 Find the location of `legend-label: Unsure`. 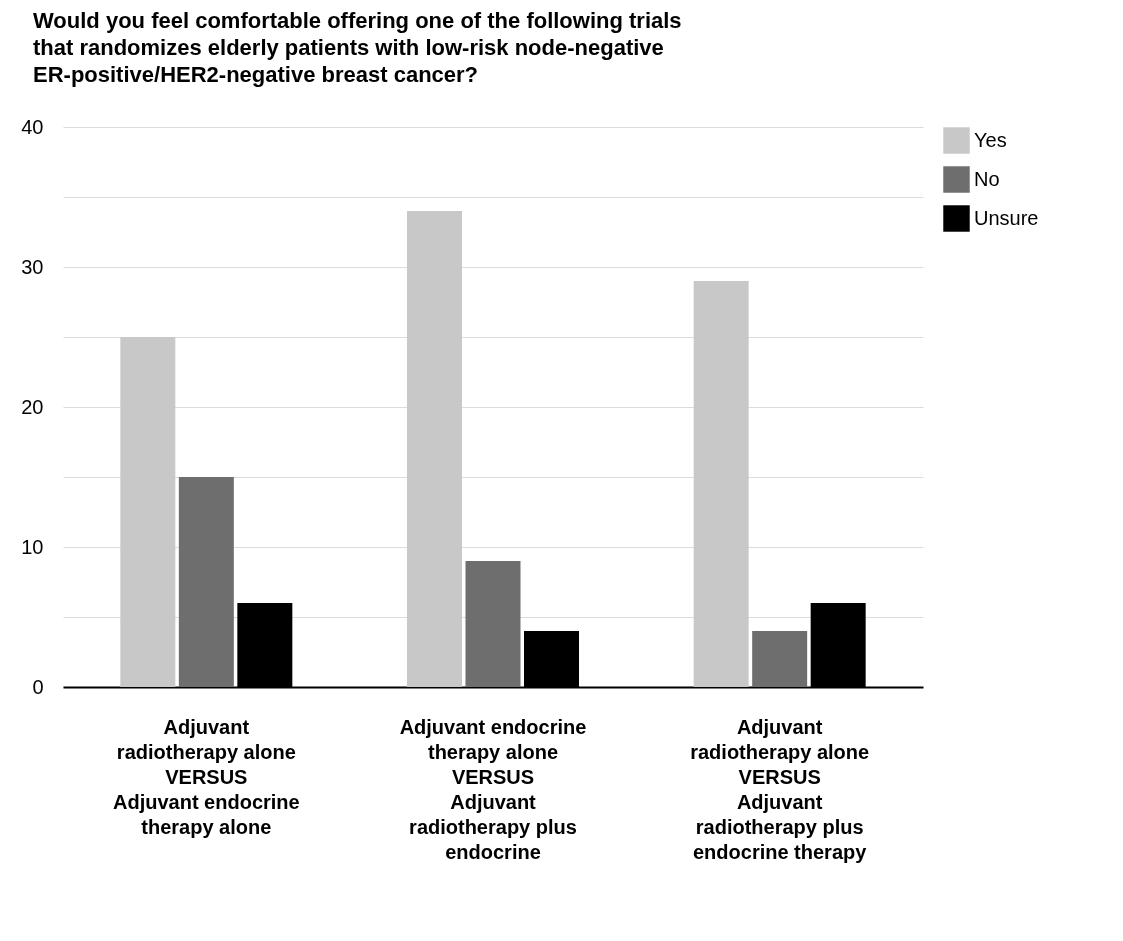

legend-label: Unsure is located at coordinates (1006, 217).